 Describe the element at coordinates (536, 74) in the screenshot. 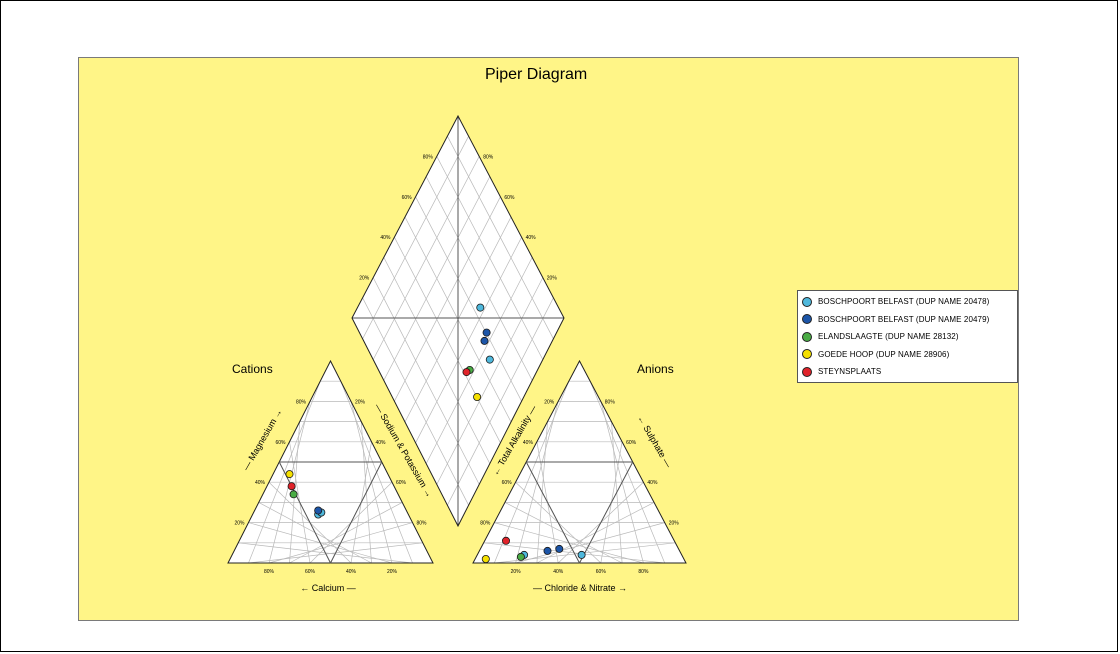

I see `chart-title: Piper Diagram` at that location.